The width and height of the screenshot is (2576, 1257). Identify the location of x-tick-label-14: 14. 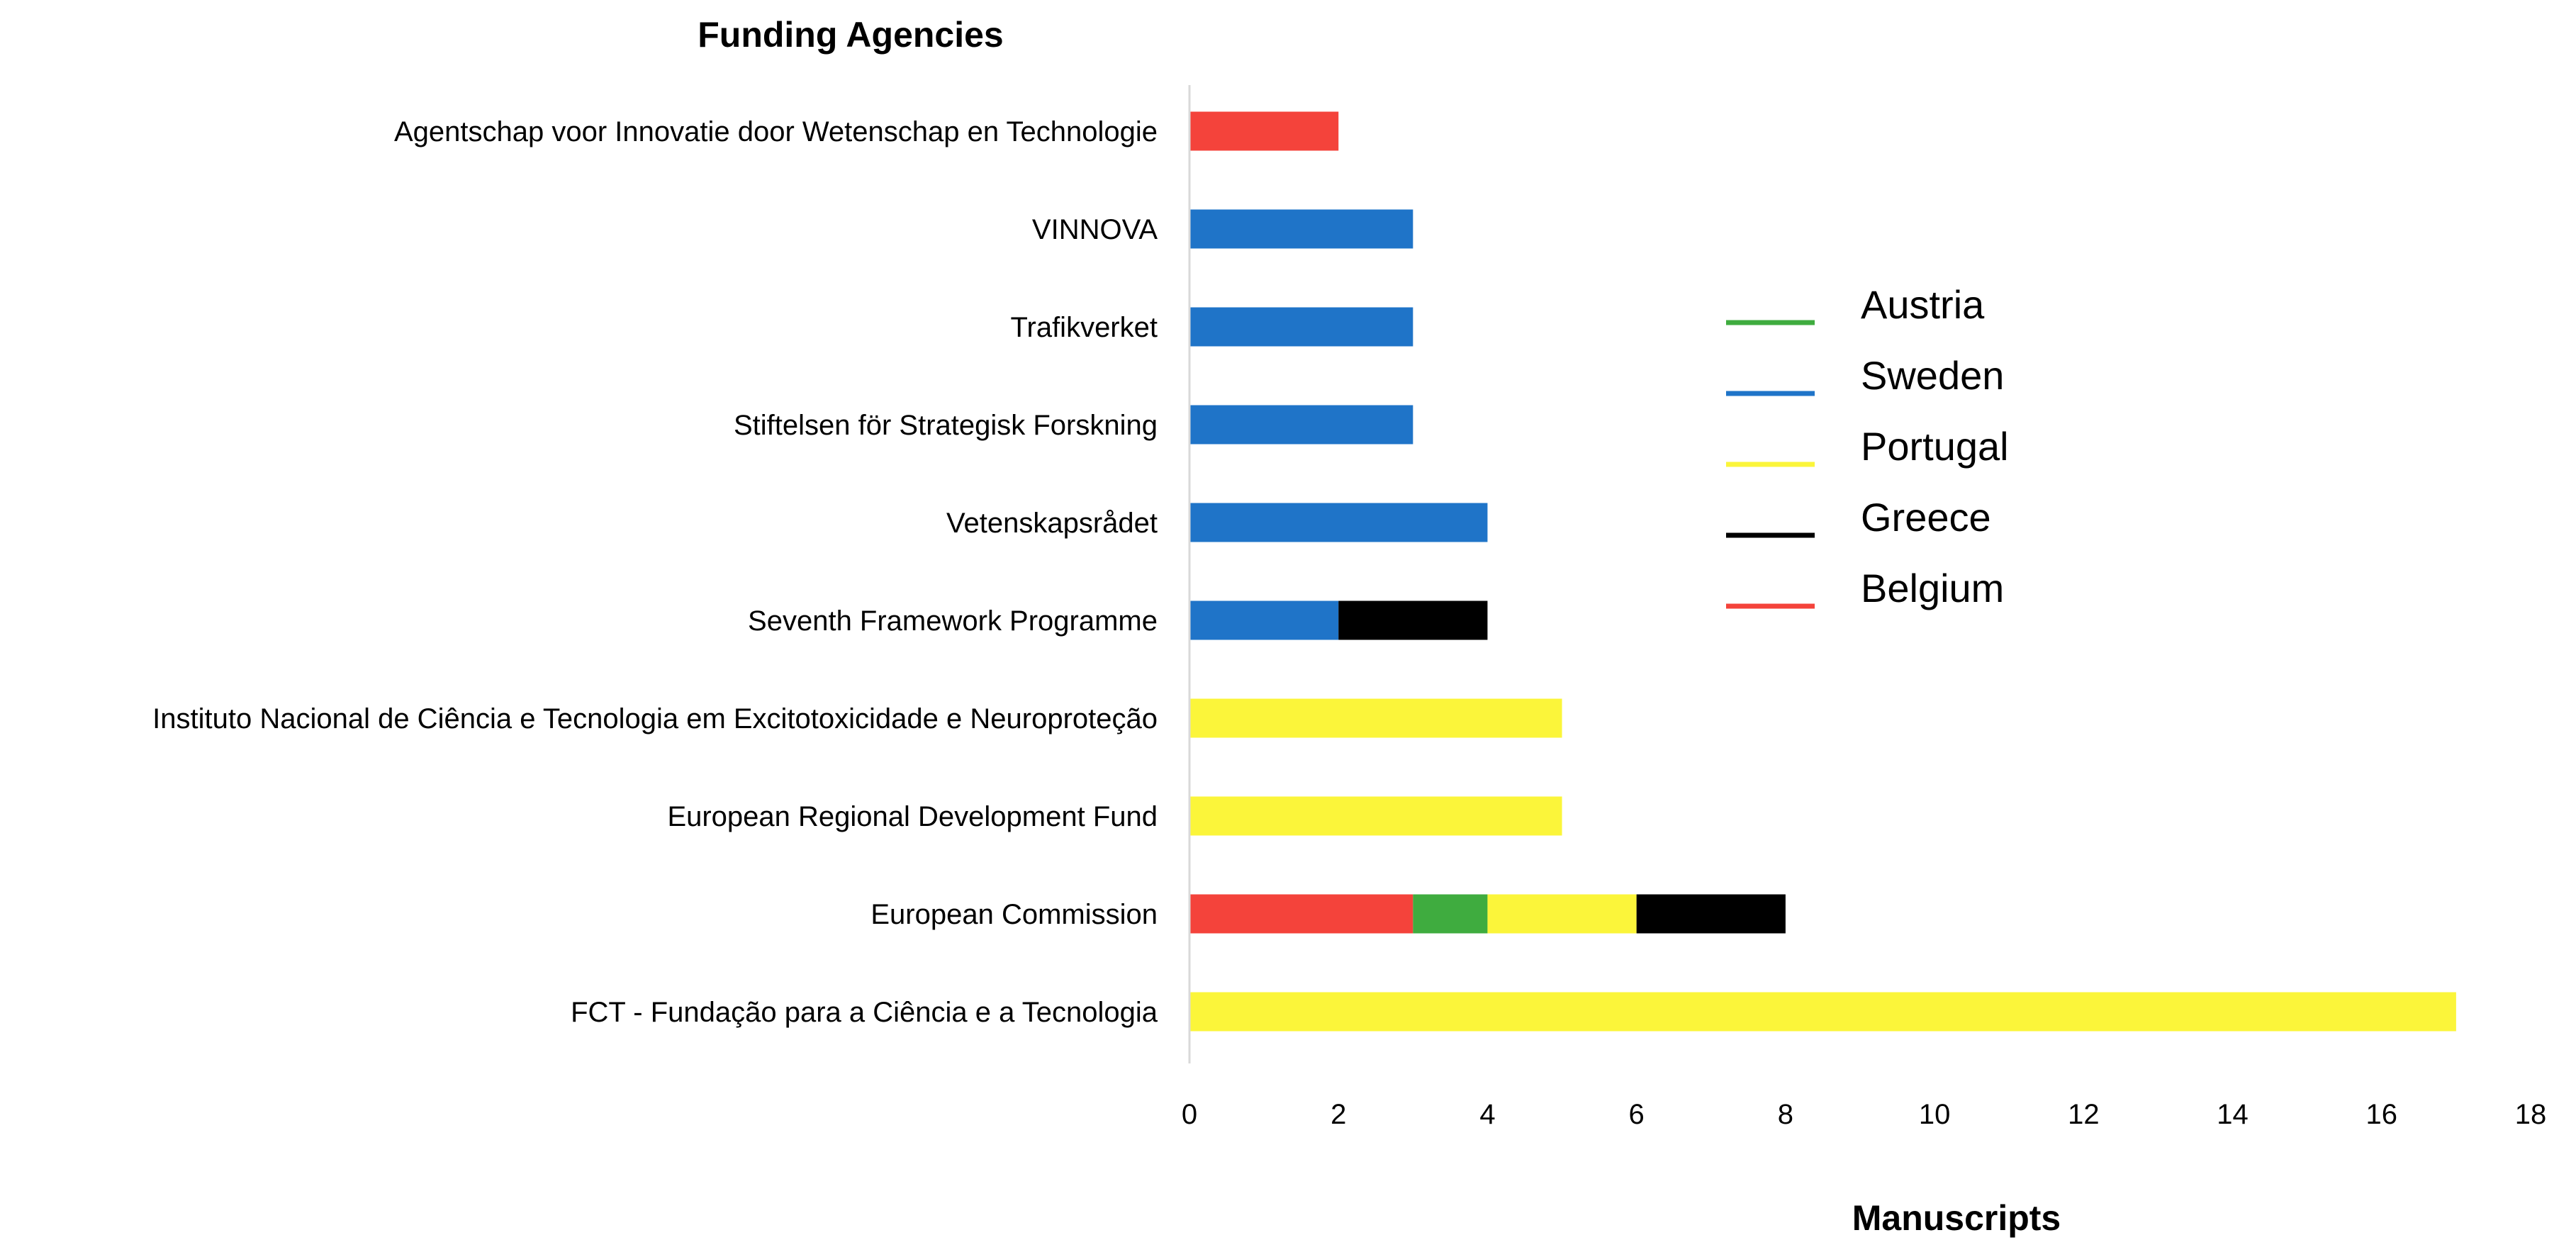
(2233, 1115).